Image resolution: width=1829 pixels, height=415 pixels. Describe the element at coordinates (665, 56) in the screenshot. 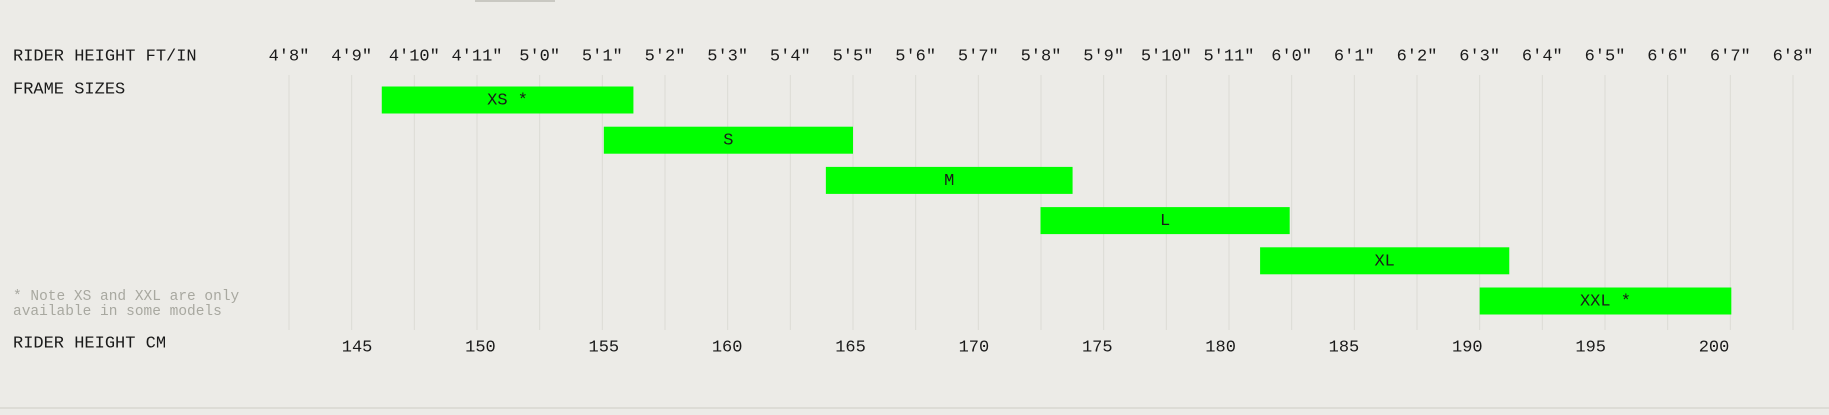

I see `x2-tick-label: 5'2"` at that location.